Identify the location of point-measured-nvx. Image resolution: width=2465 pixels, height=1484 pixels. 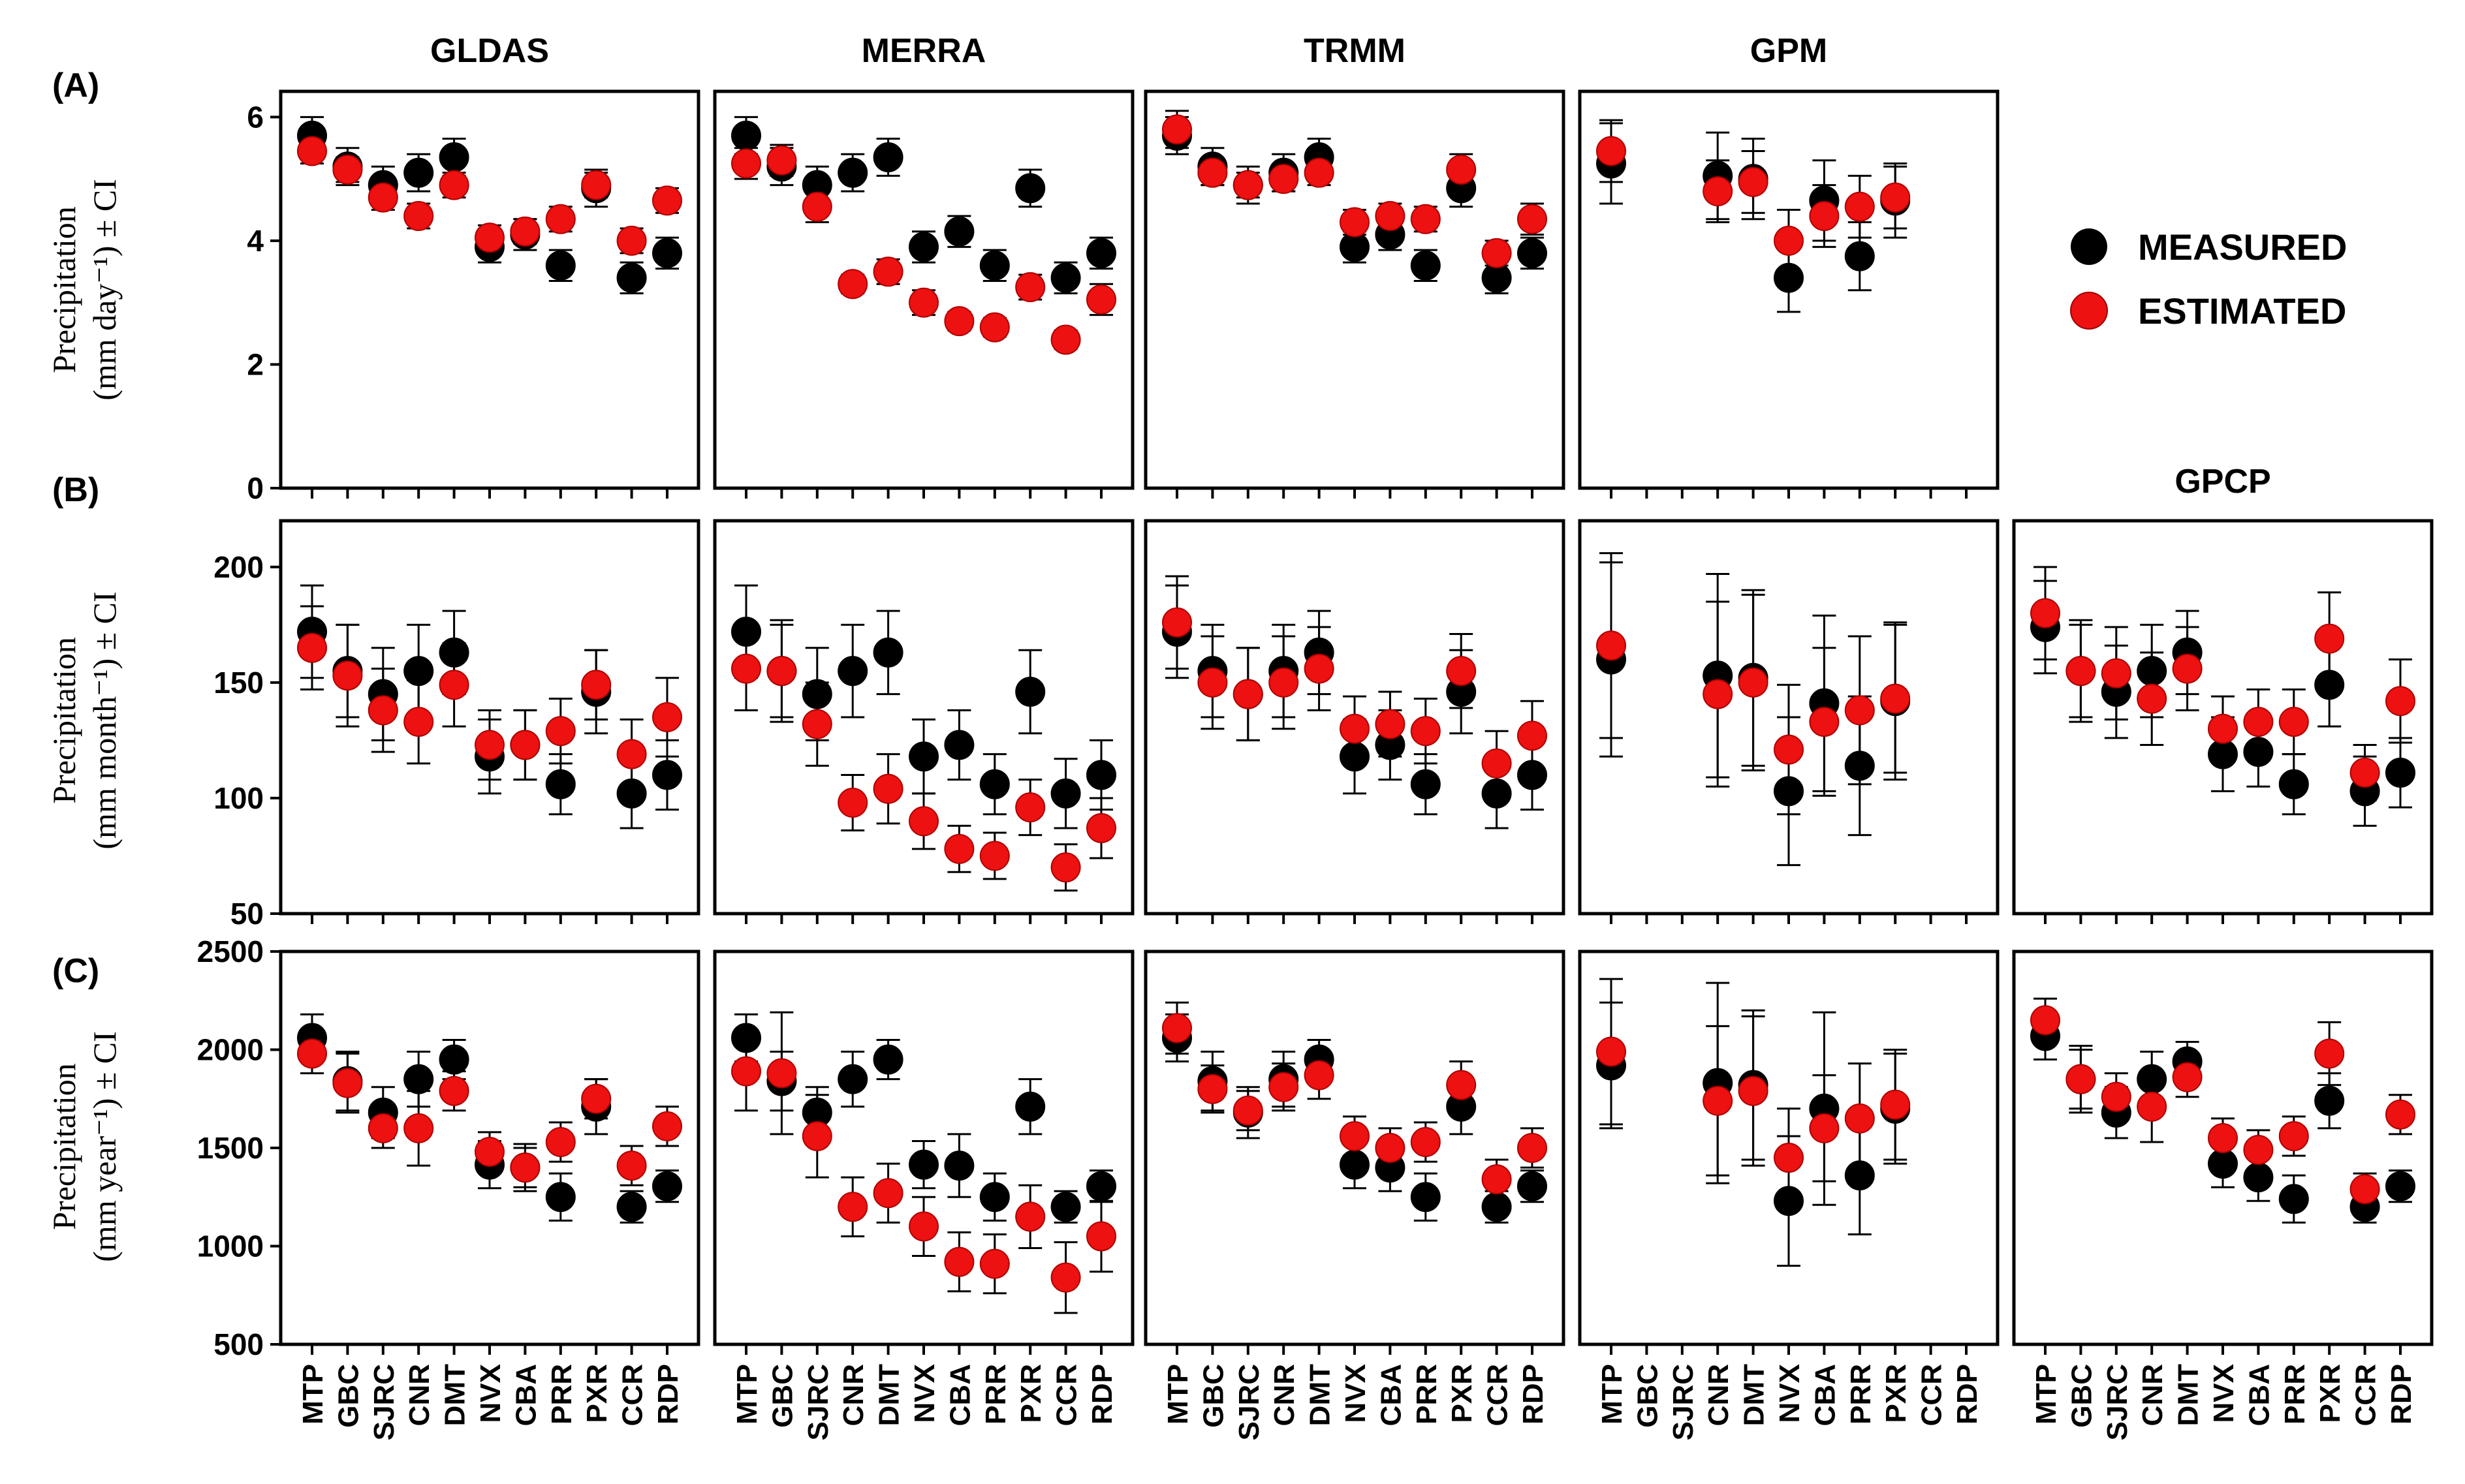
(924, 756).